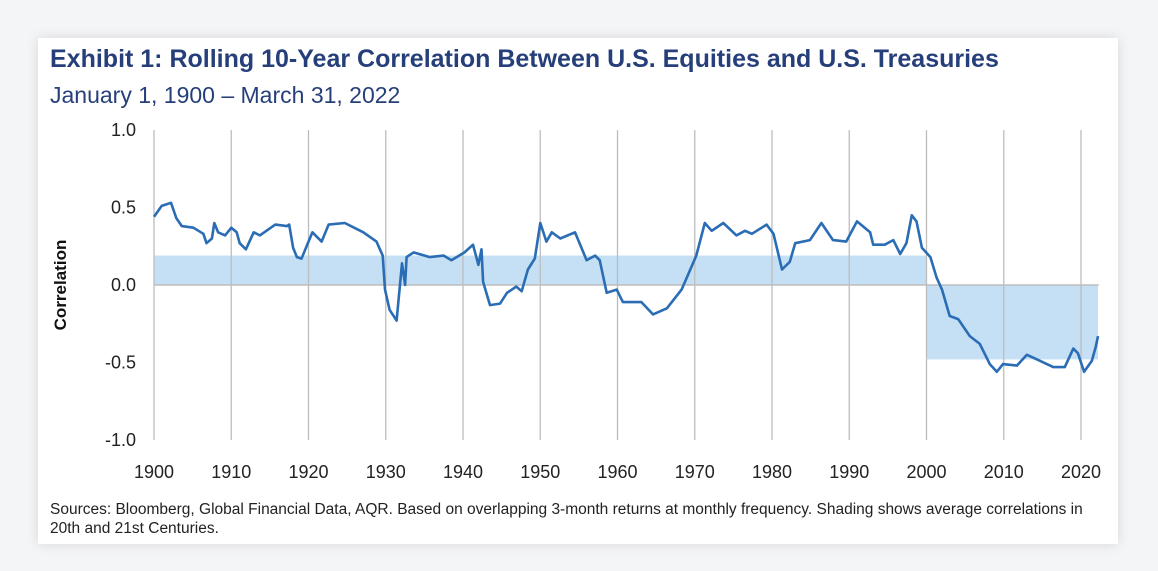  What do you see at coordinates (386, 472) in the screenshot?
I see `x-tick-label: 1930` at bounding box center [386, 472].